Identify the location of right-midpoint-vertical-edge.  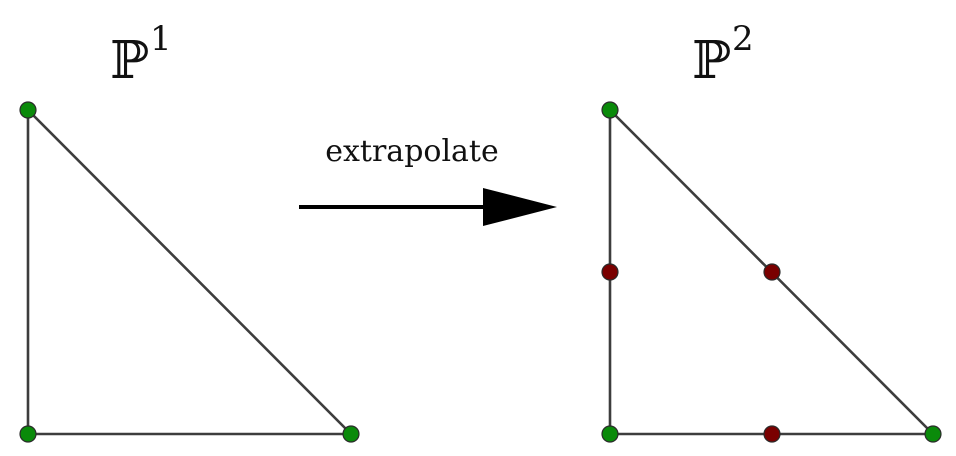
(610, 272).